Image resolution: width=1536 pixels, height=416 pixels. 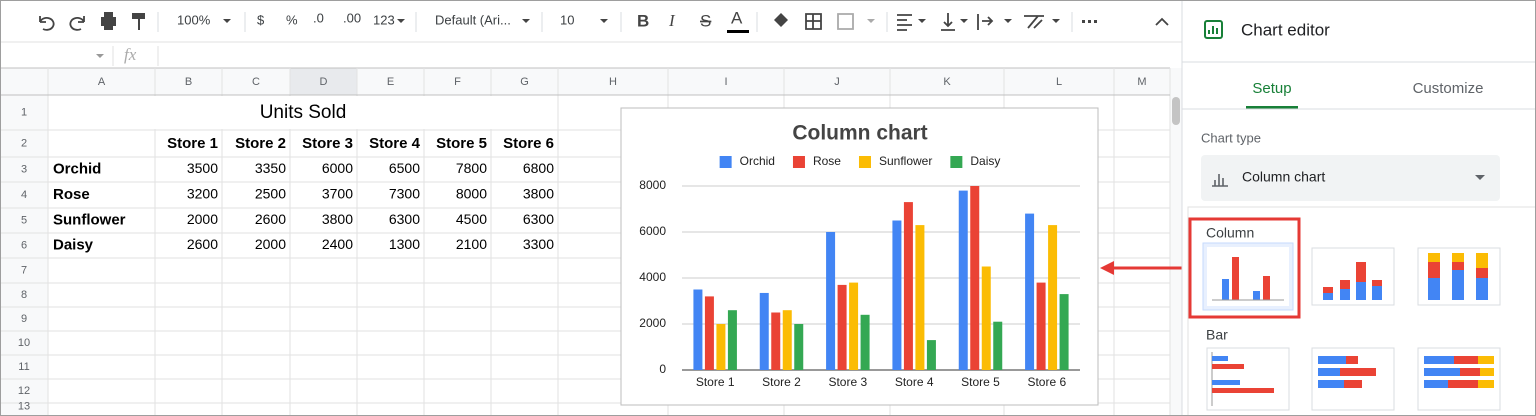 I want to click on chart-type-dropdown, so click(x=1350, y=178).